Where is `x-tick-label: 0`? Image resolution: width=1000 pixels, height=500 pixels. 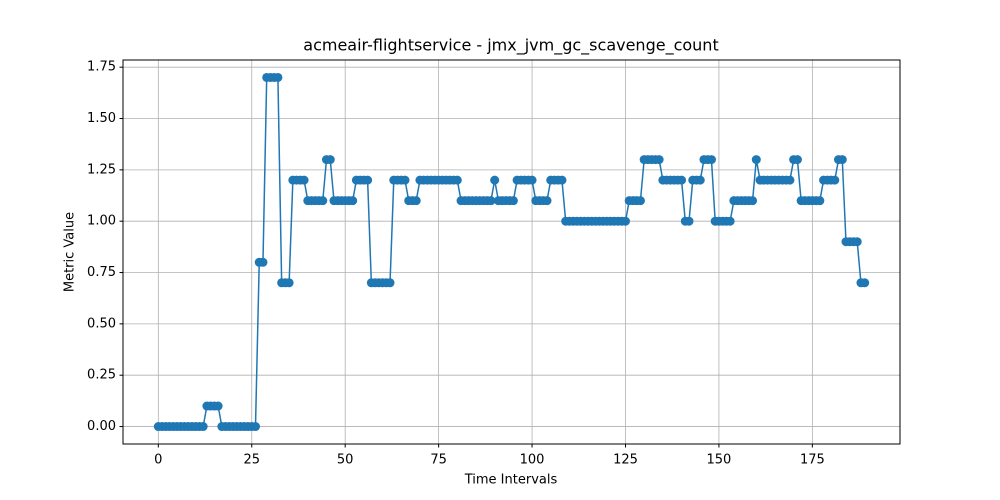
x-tick-label: 0 is located at coordinates (158, 460).